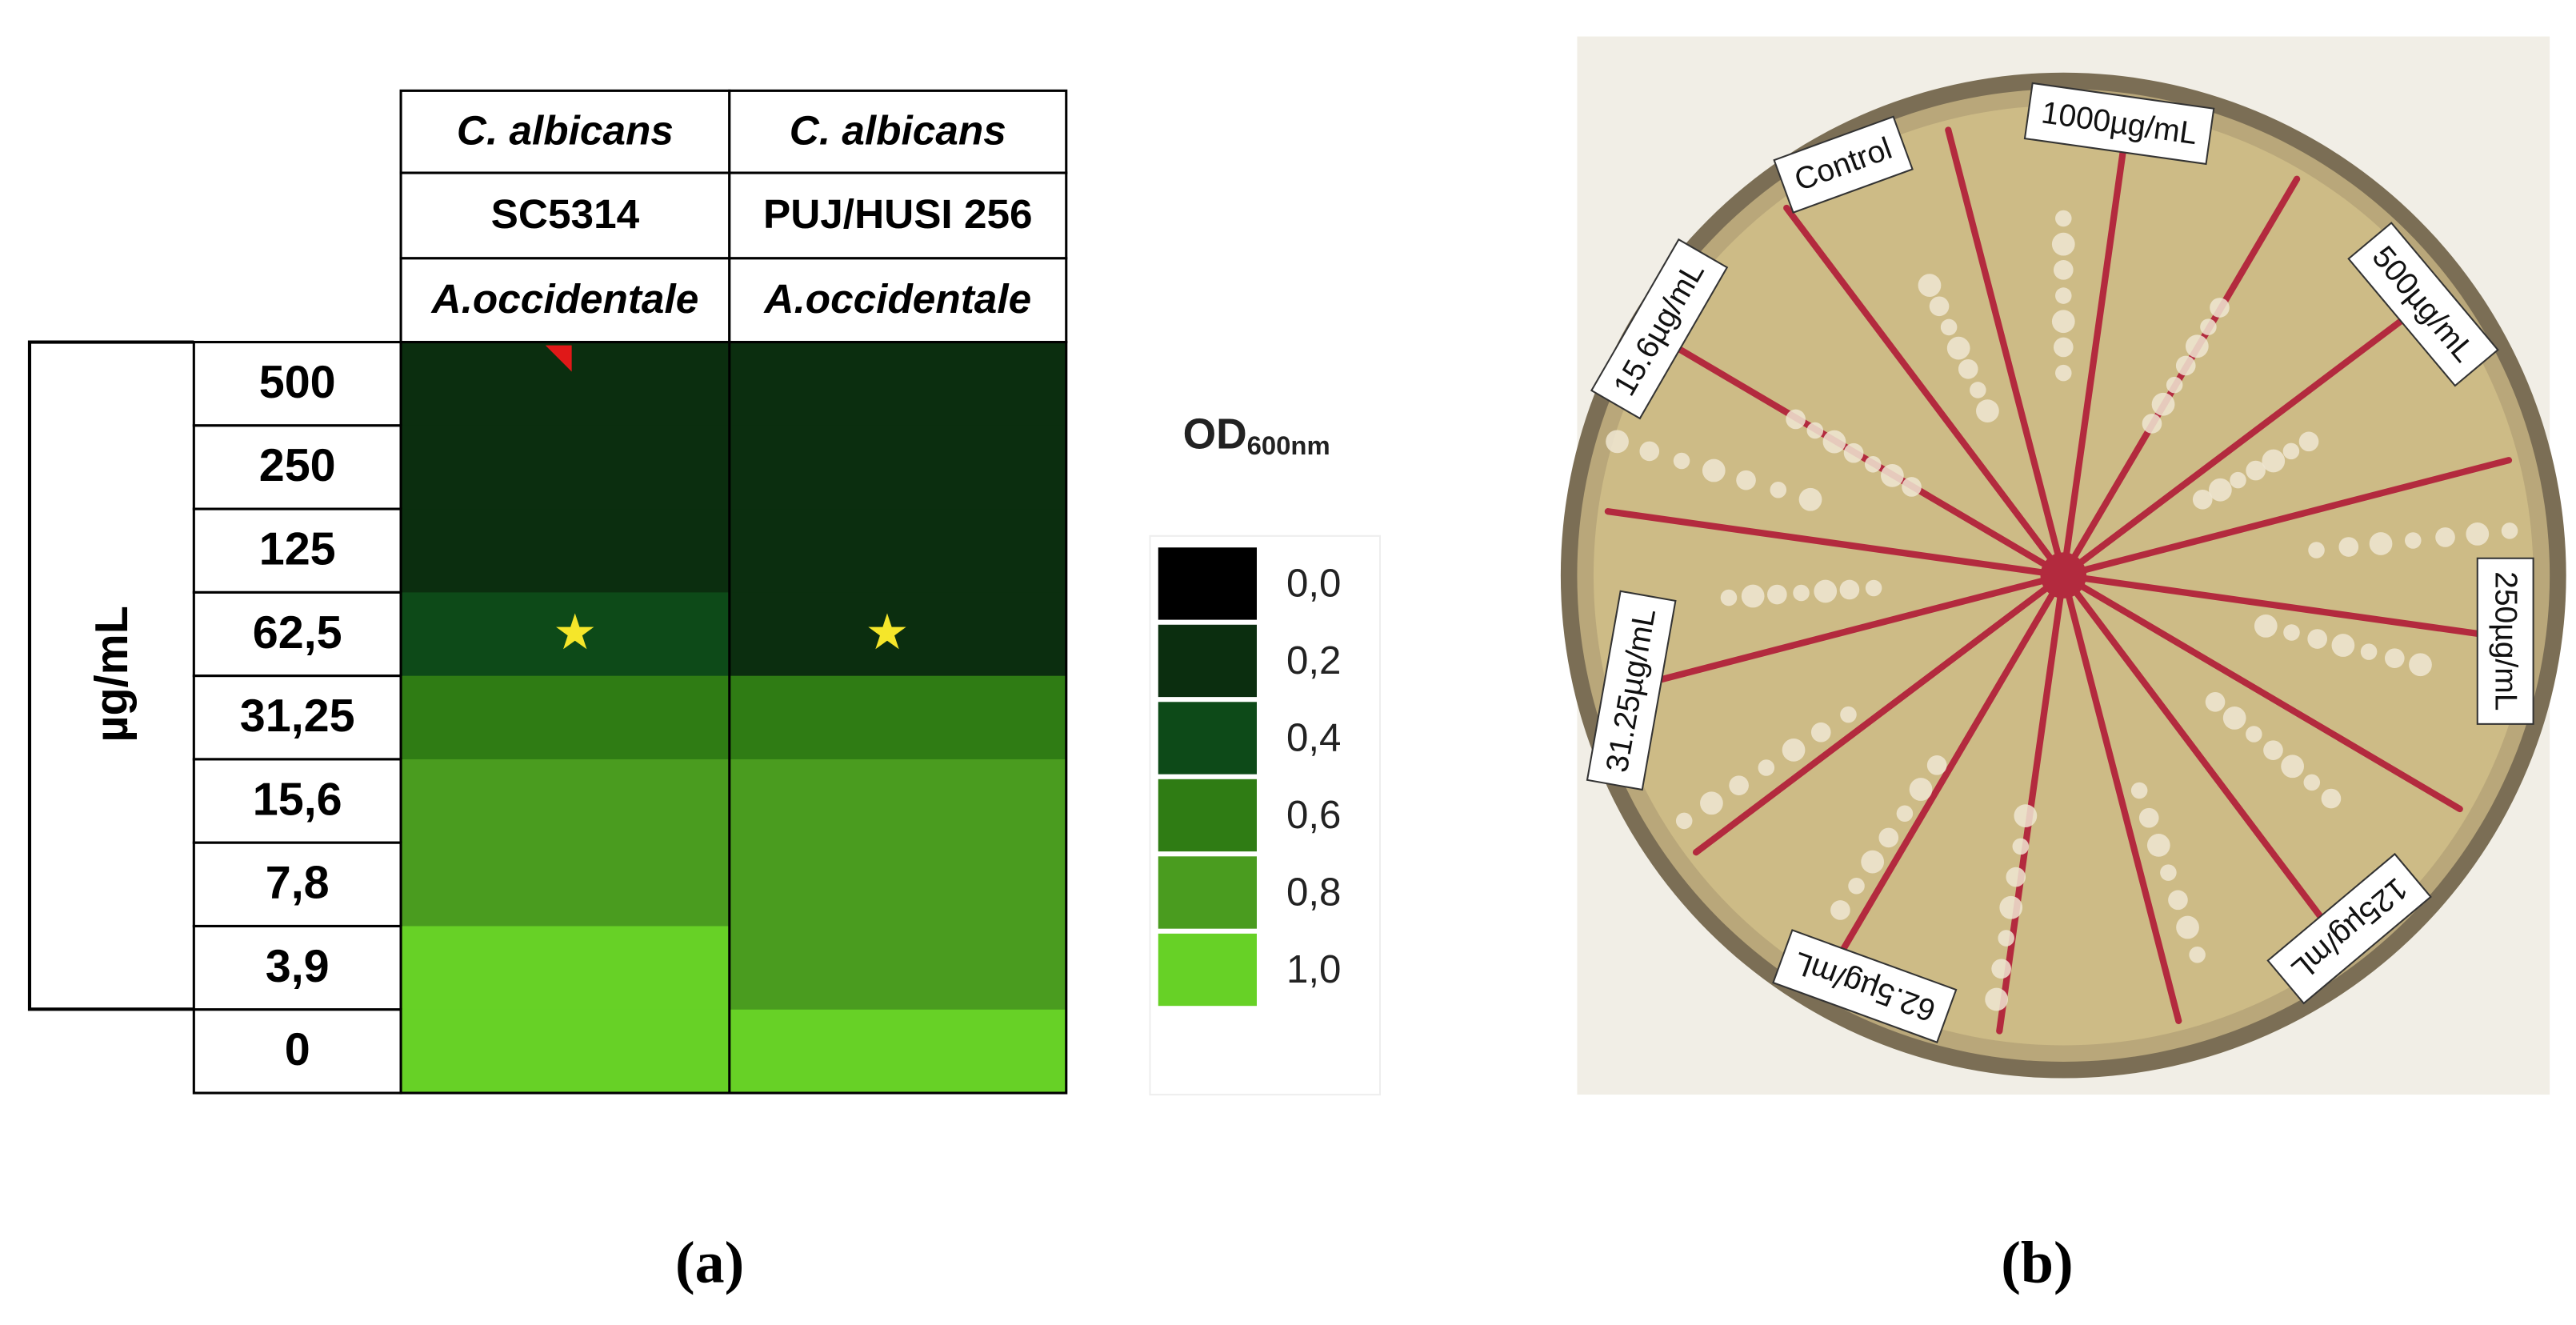 Image resolution: width=2576 pixels, height=1325 pixels. I want to click on legend-label: 0,2, so click(1314, 660).